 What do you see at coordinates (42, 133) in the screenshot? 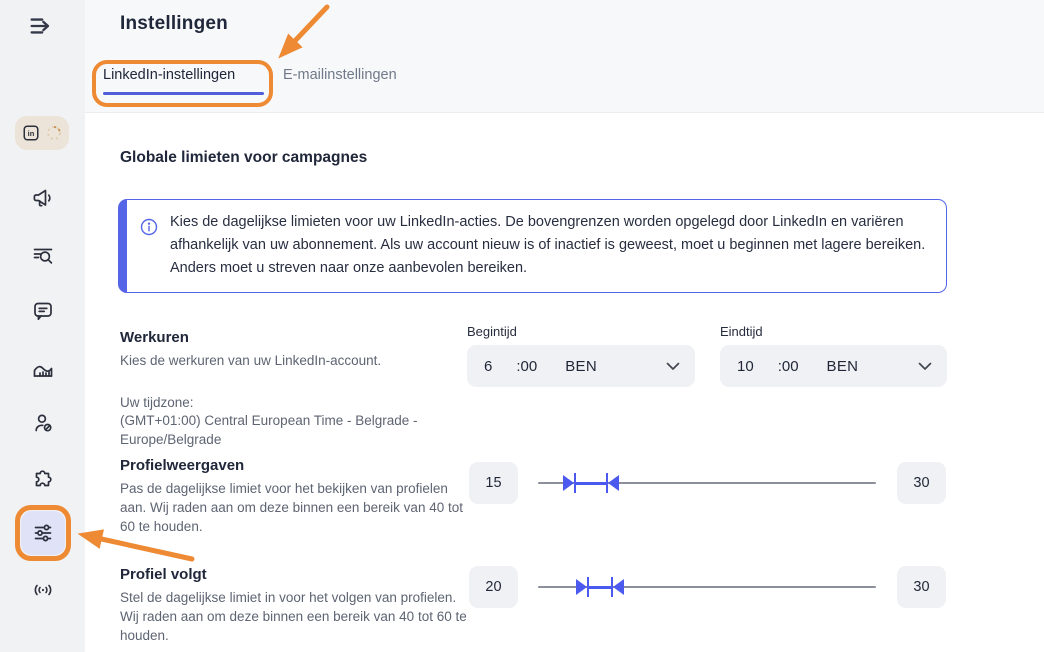
I see `linkedin-account-pill: in` at bounding box center [42, 133].